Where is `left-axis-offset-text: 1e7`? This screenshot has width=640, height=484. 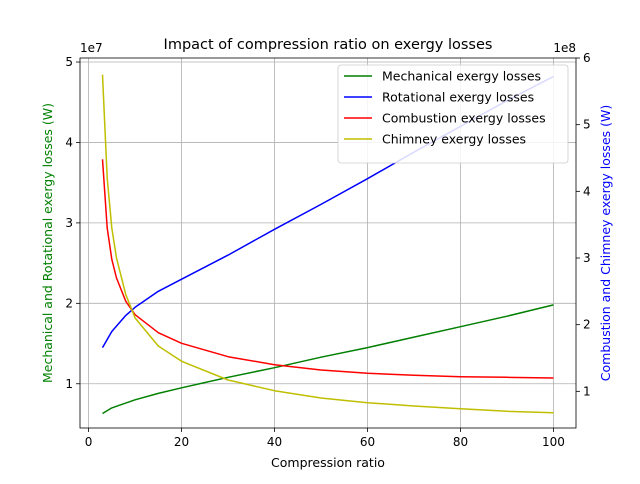
left-axis-offset-text: 1e7 is located at coordinates (91, 48).